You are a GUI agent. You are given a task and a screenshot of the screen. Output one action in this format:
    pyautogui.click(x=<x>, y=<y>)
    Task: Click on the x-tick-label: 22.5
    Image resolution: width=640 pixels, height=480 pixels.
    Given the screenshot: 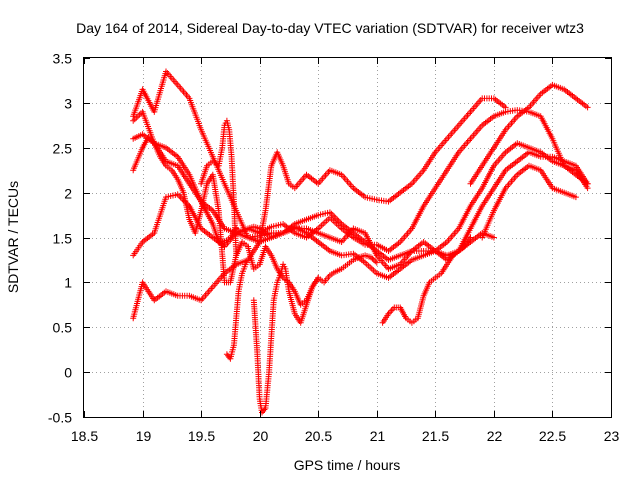 What is the action you would take?
    pyautogui.click(x=552, y=436)
    